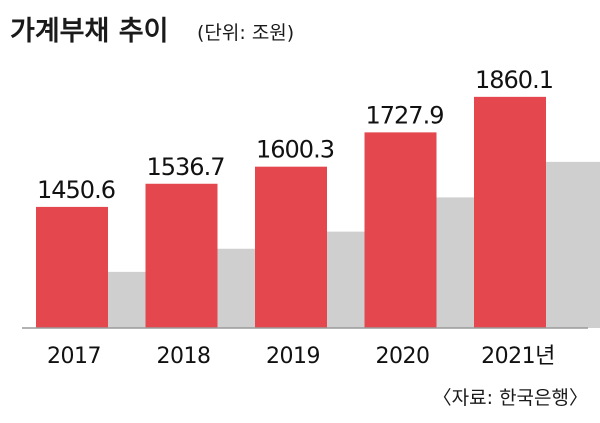  What do you see at coordinates (89, 31) in the screenshot?
I see `chart-title: 가계부채 추이` at bounding box center [89, 31].